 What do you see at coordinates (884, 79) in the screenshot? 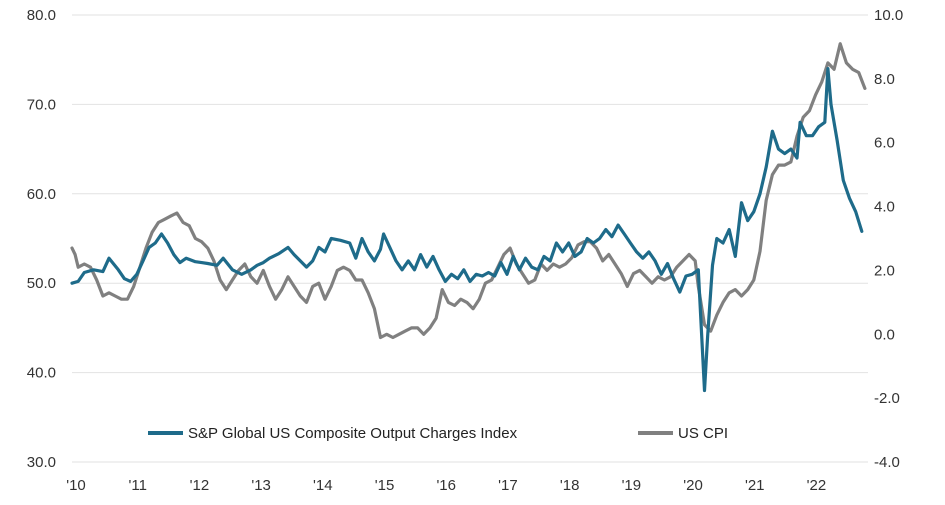
I see `y-right-tick-label: 8.0` at bounding box center [884, 79].